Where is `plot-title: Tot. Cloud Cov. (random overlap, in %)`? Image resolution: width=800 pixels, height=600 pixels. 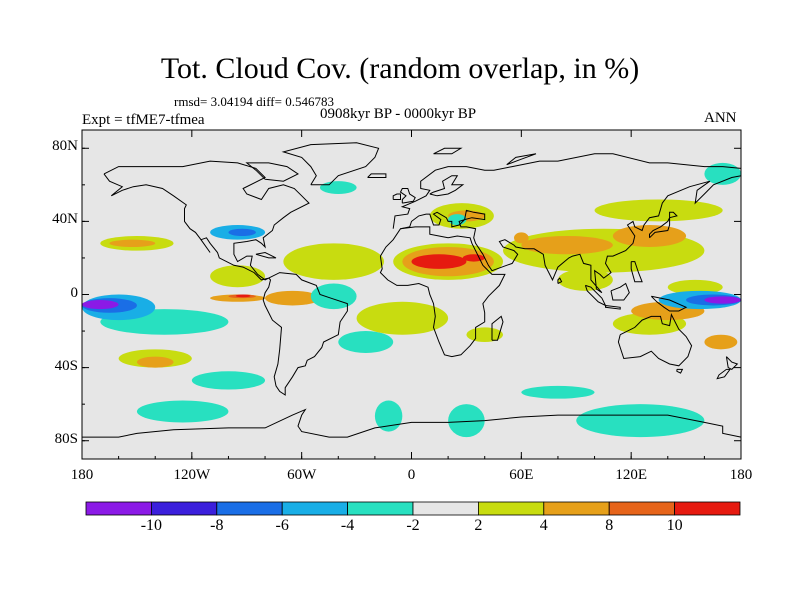 plot-title: Tot. Cloud Cov. (random overlap, in %) is located at coordinates (400, 68).